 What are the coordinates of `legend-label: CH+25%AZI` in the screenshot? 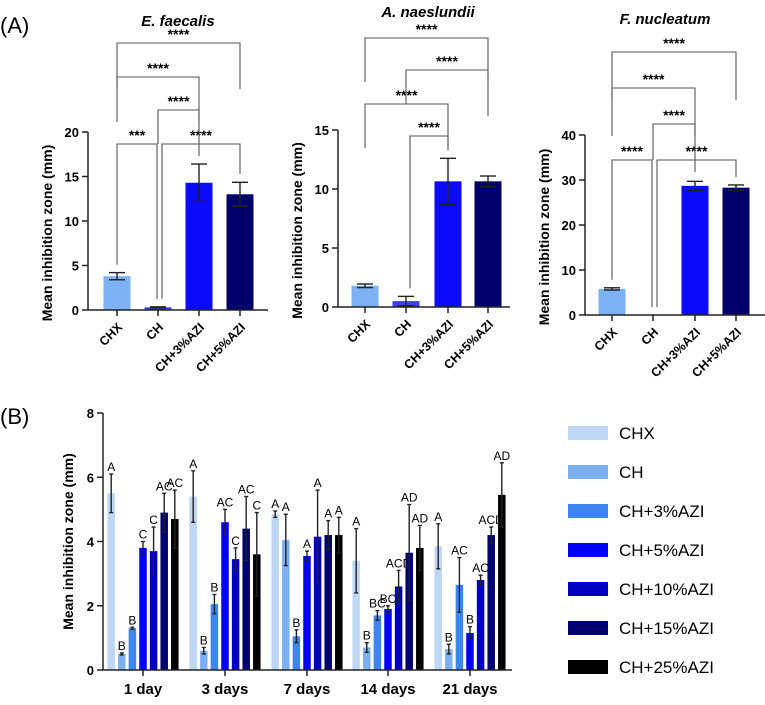 It's located at (666, 667).